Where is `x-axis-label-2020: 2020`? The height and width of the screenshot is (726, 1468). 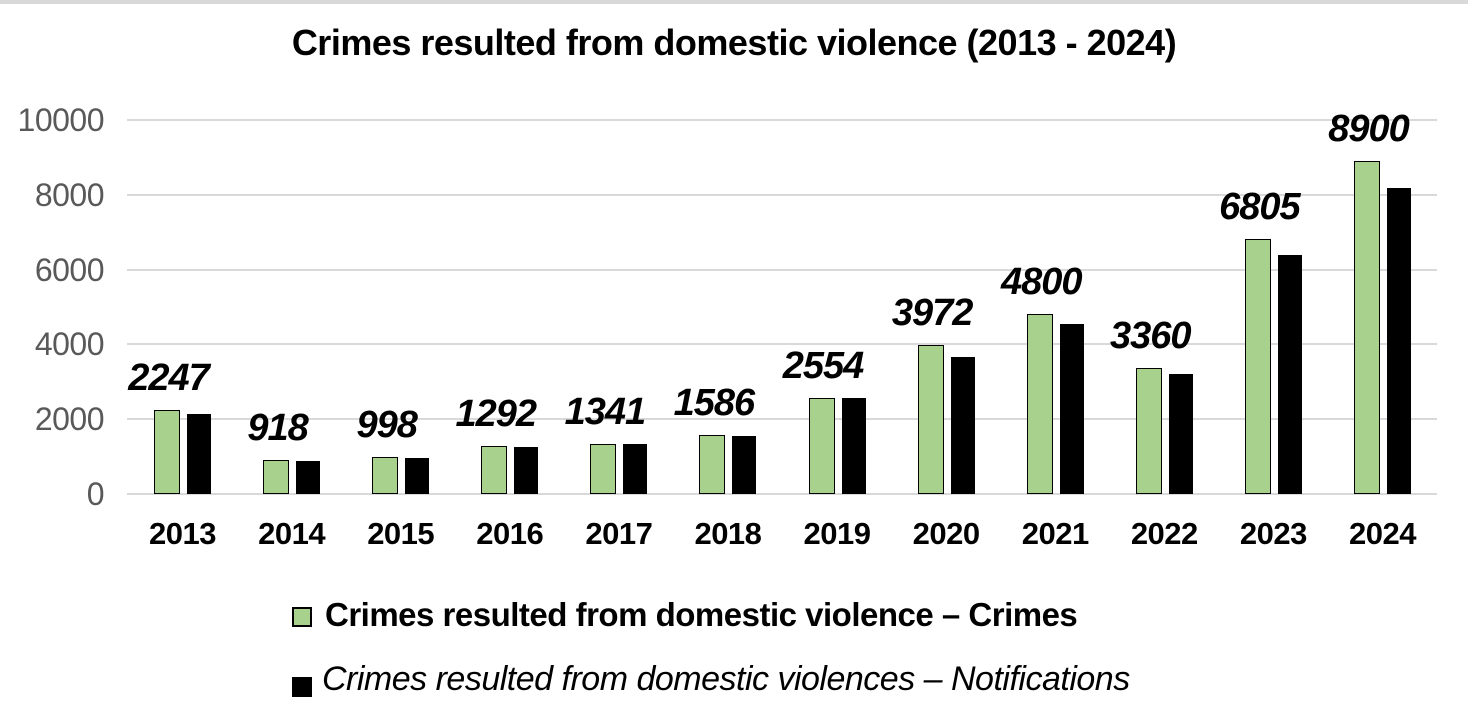
x-axis-label-2020: 2020 is located at coordinates (946, 533).